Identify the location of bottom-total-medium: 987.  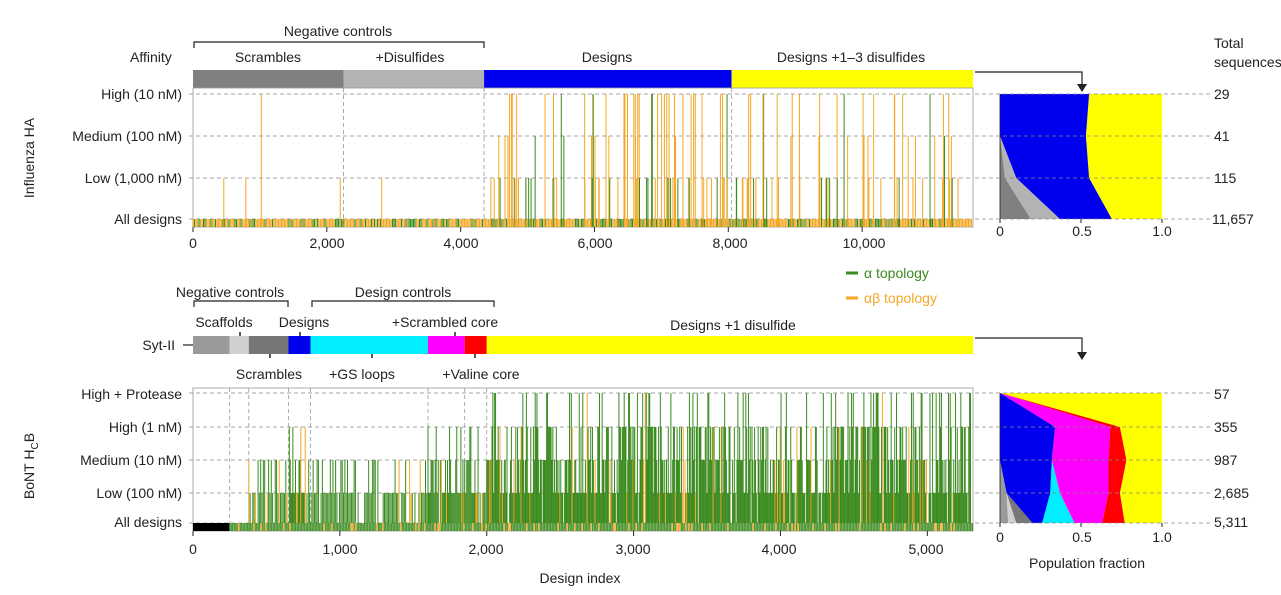
(1226, 460).